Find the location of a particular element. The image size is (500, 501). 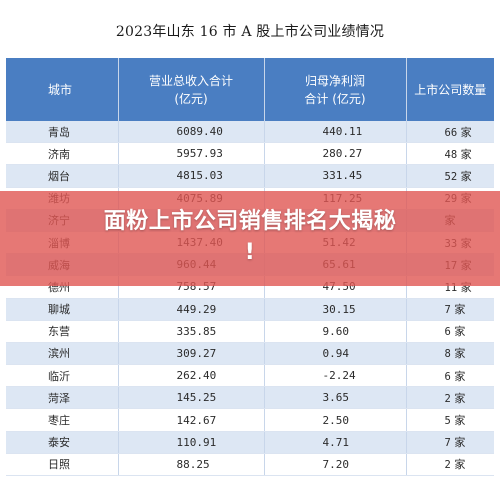

table-row: 烟台 4815.03 331.45 52 家 is located at coordinates (250, 176).